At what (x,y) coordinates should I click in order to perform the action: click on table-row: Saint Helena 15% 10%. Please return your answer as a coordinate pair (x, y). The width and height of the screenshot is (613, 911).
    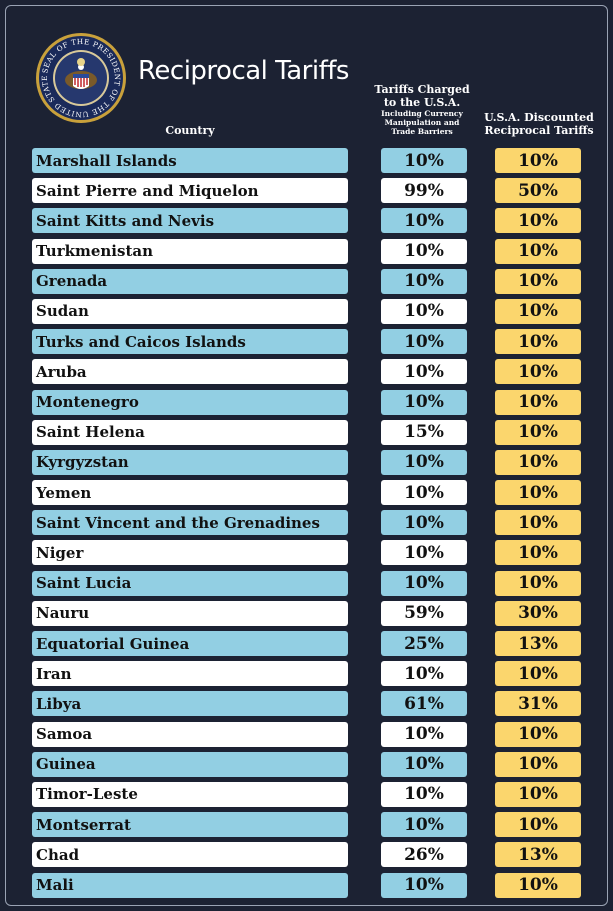
    Looking at the image, I should click on (306, 434).